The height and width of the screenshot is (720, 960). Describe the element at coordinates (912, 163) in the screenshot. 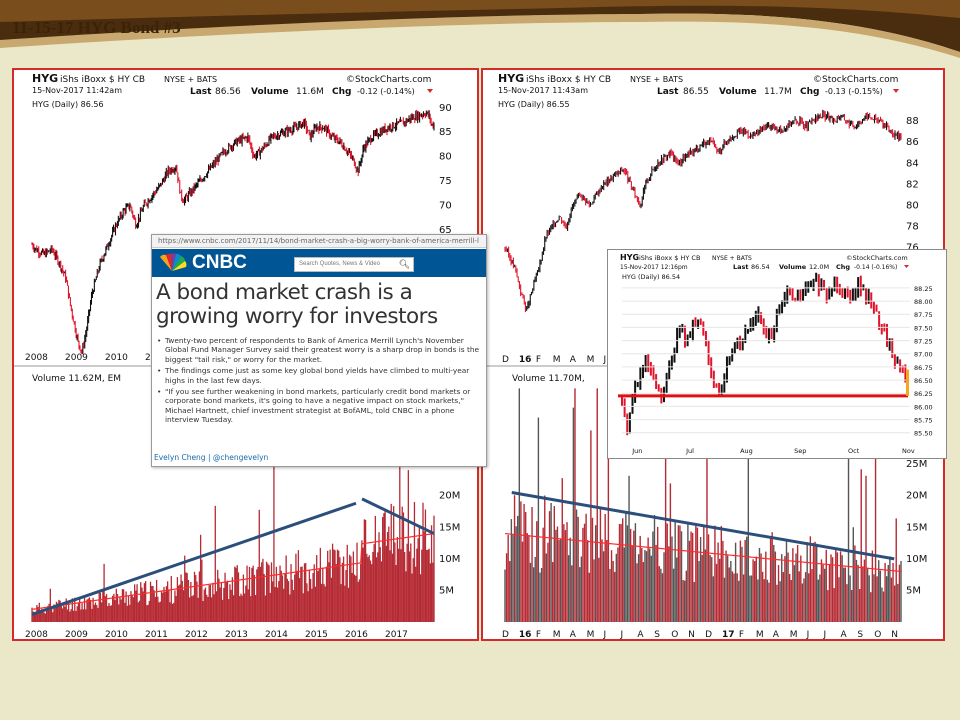

I see `y-tick-label: 84` at that location.